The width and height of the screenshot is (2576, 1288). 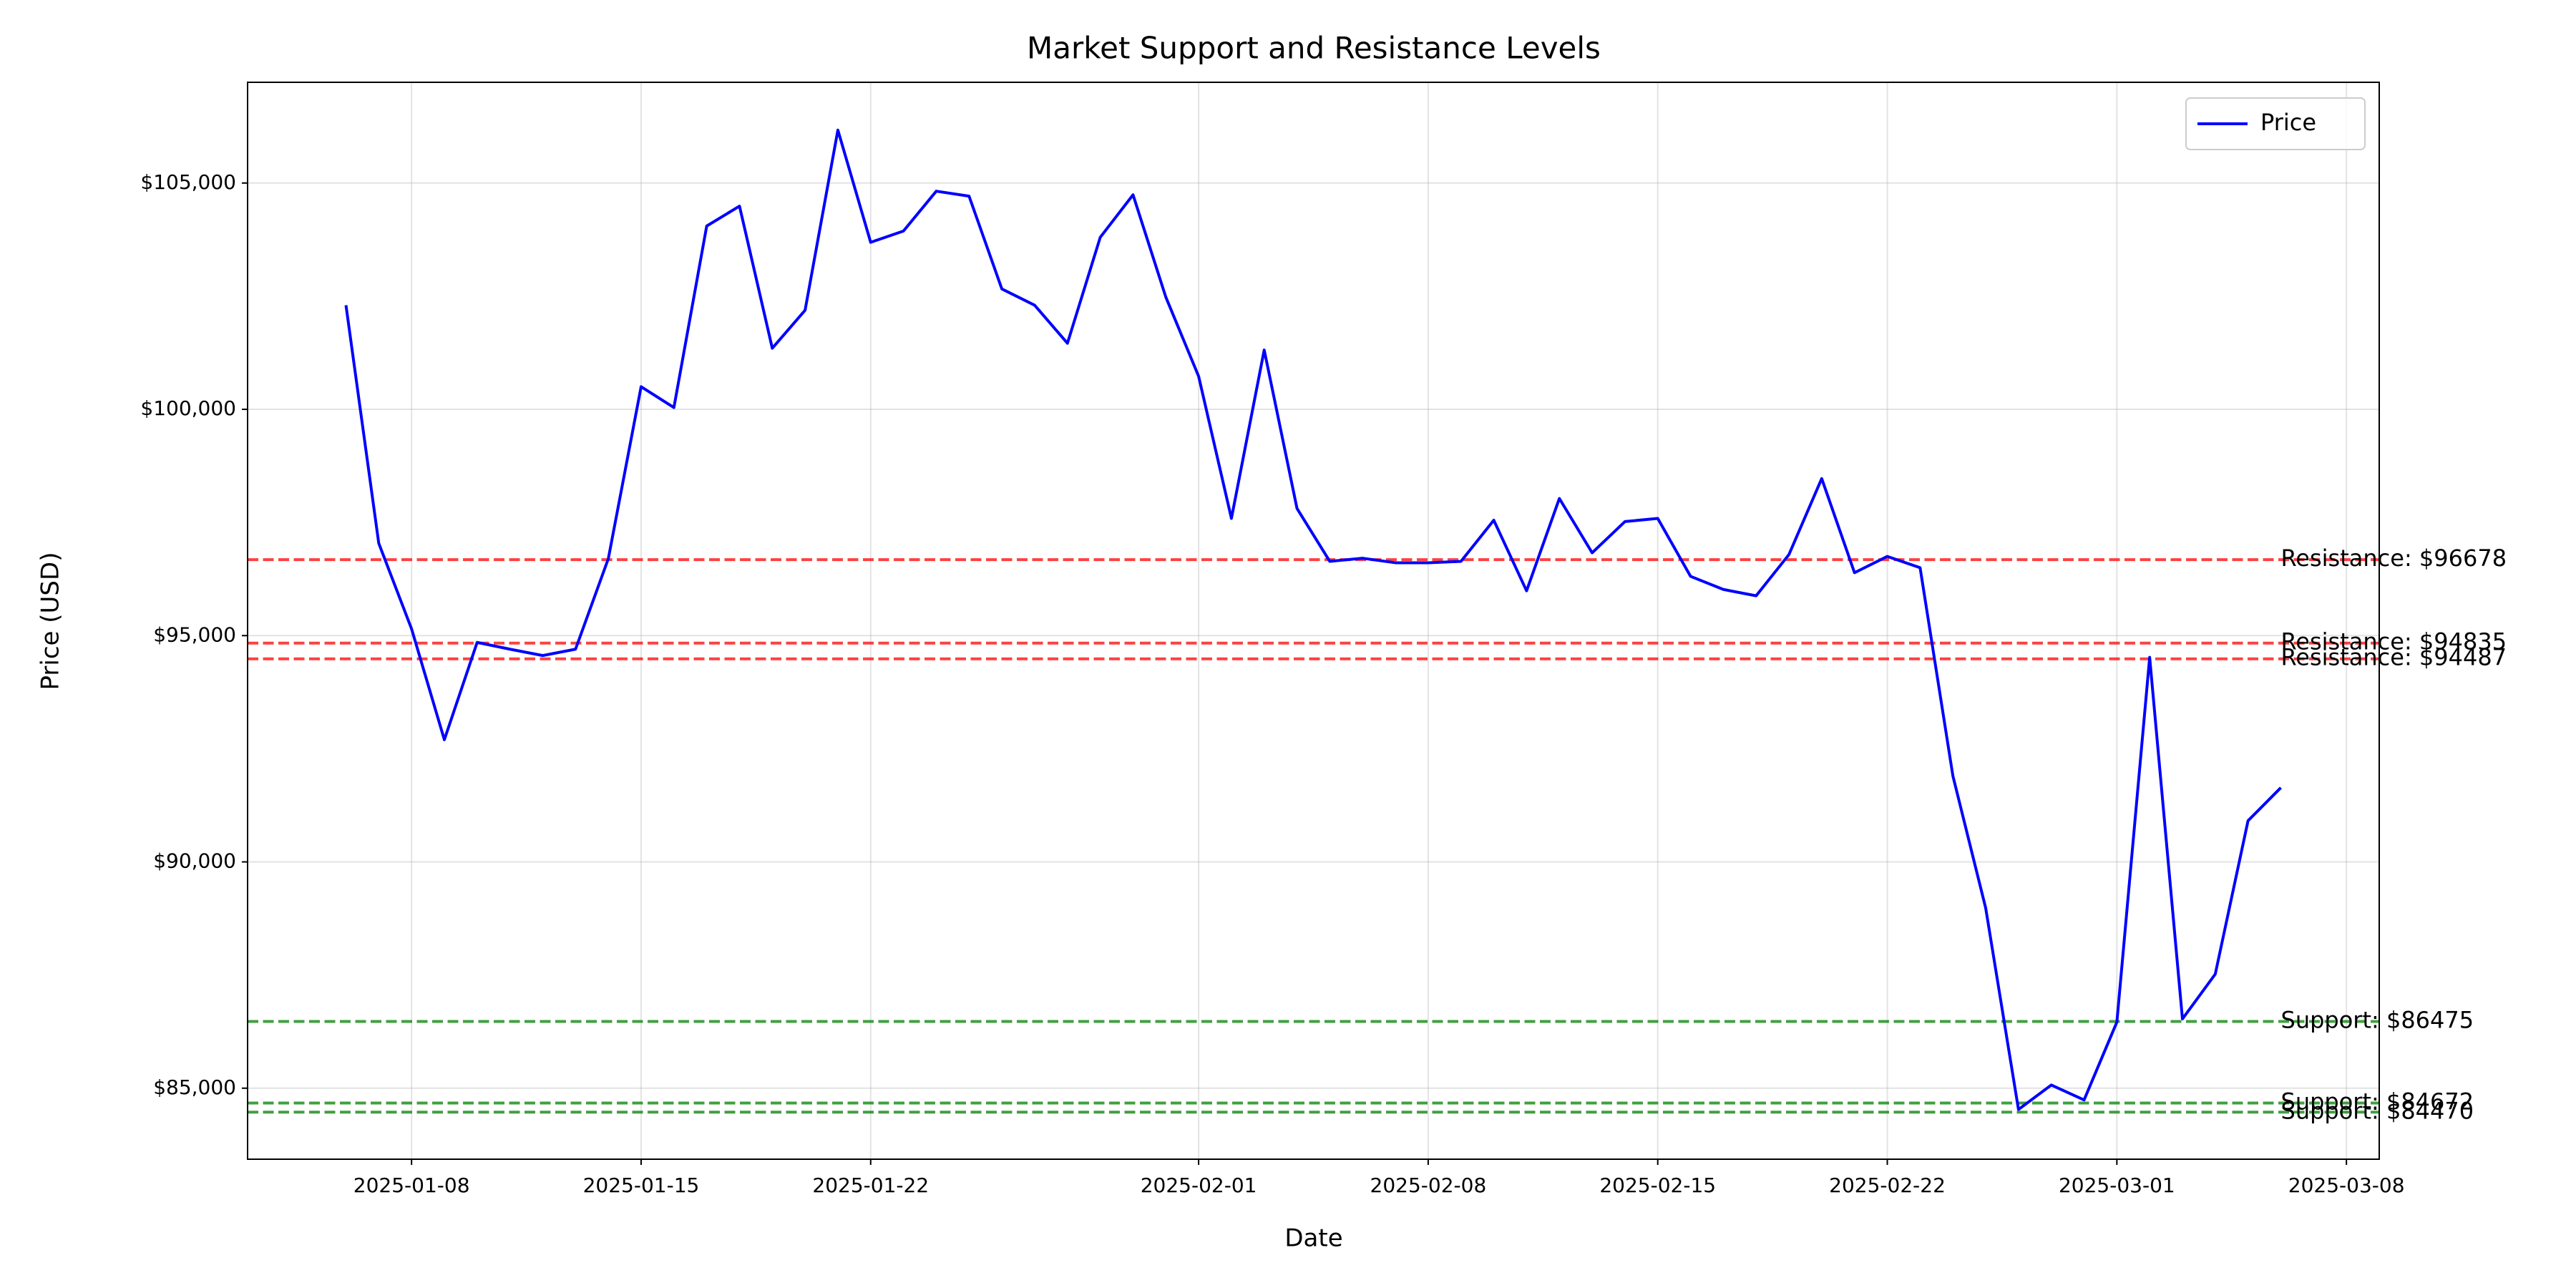 I want to click on level-label: Support: $86475, so click(x=2377, y=1019).